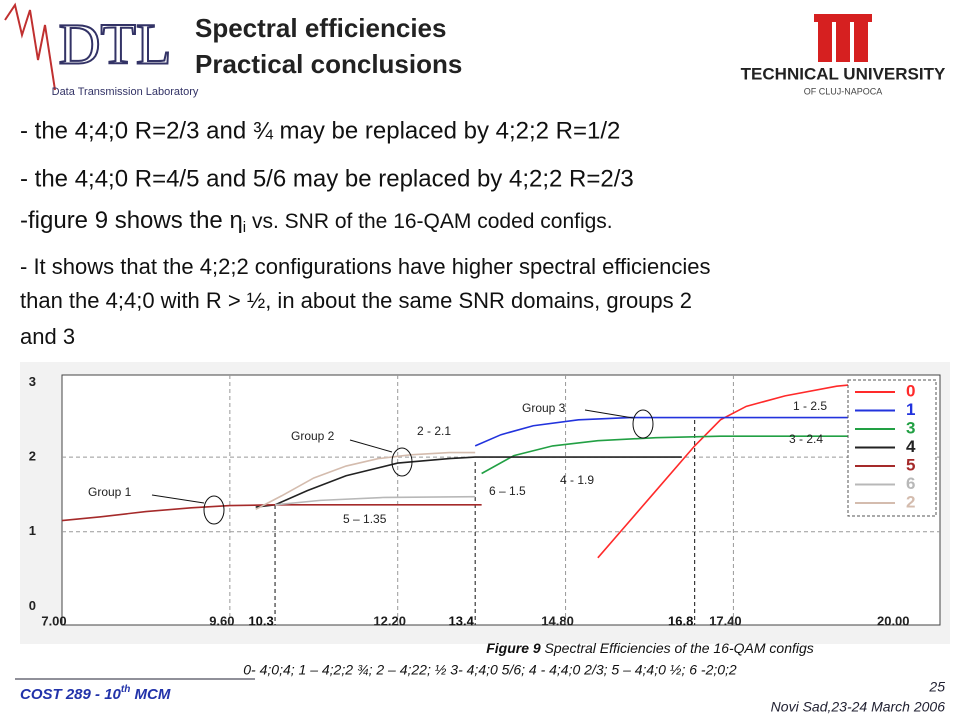 Image resolution: width=960 pixels, height=720 pixels. What do you see at coordinates (221, 620) in the screenshot?
I see `x-tick-label: 9.60` at bounding box center [221, 620].